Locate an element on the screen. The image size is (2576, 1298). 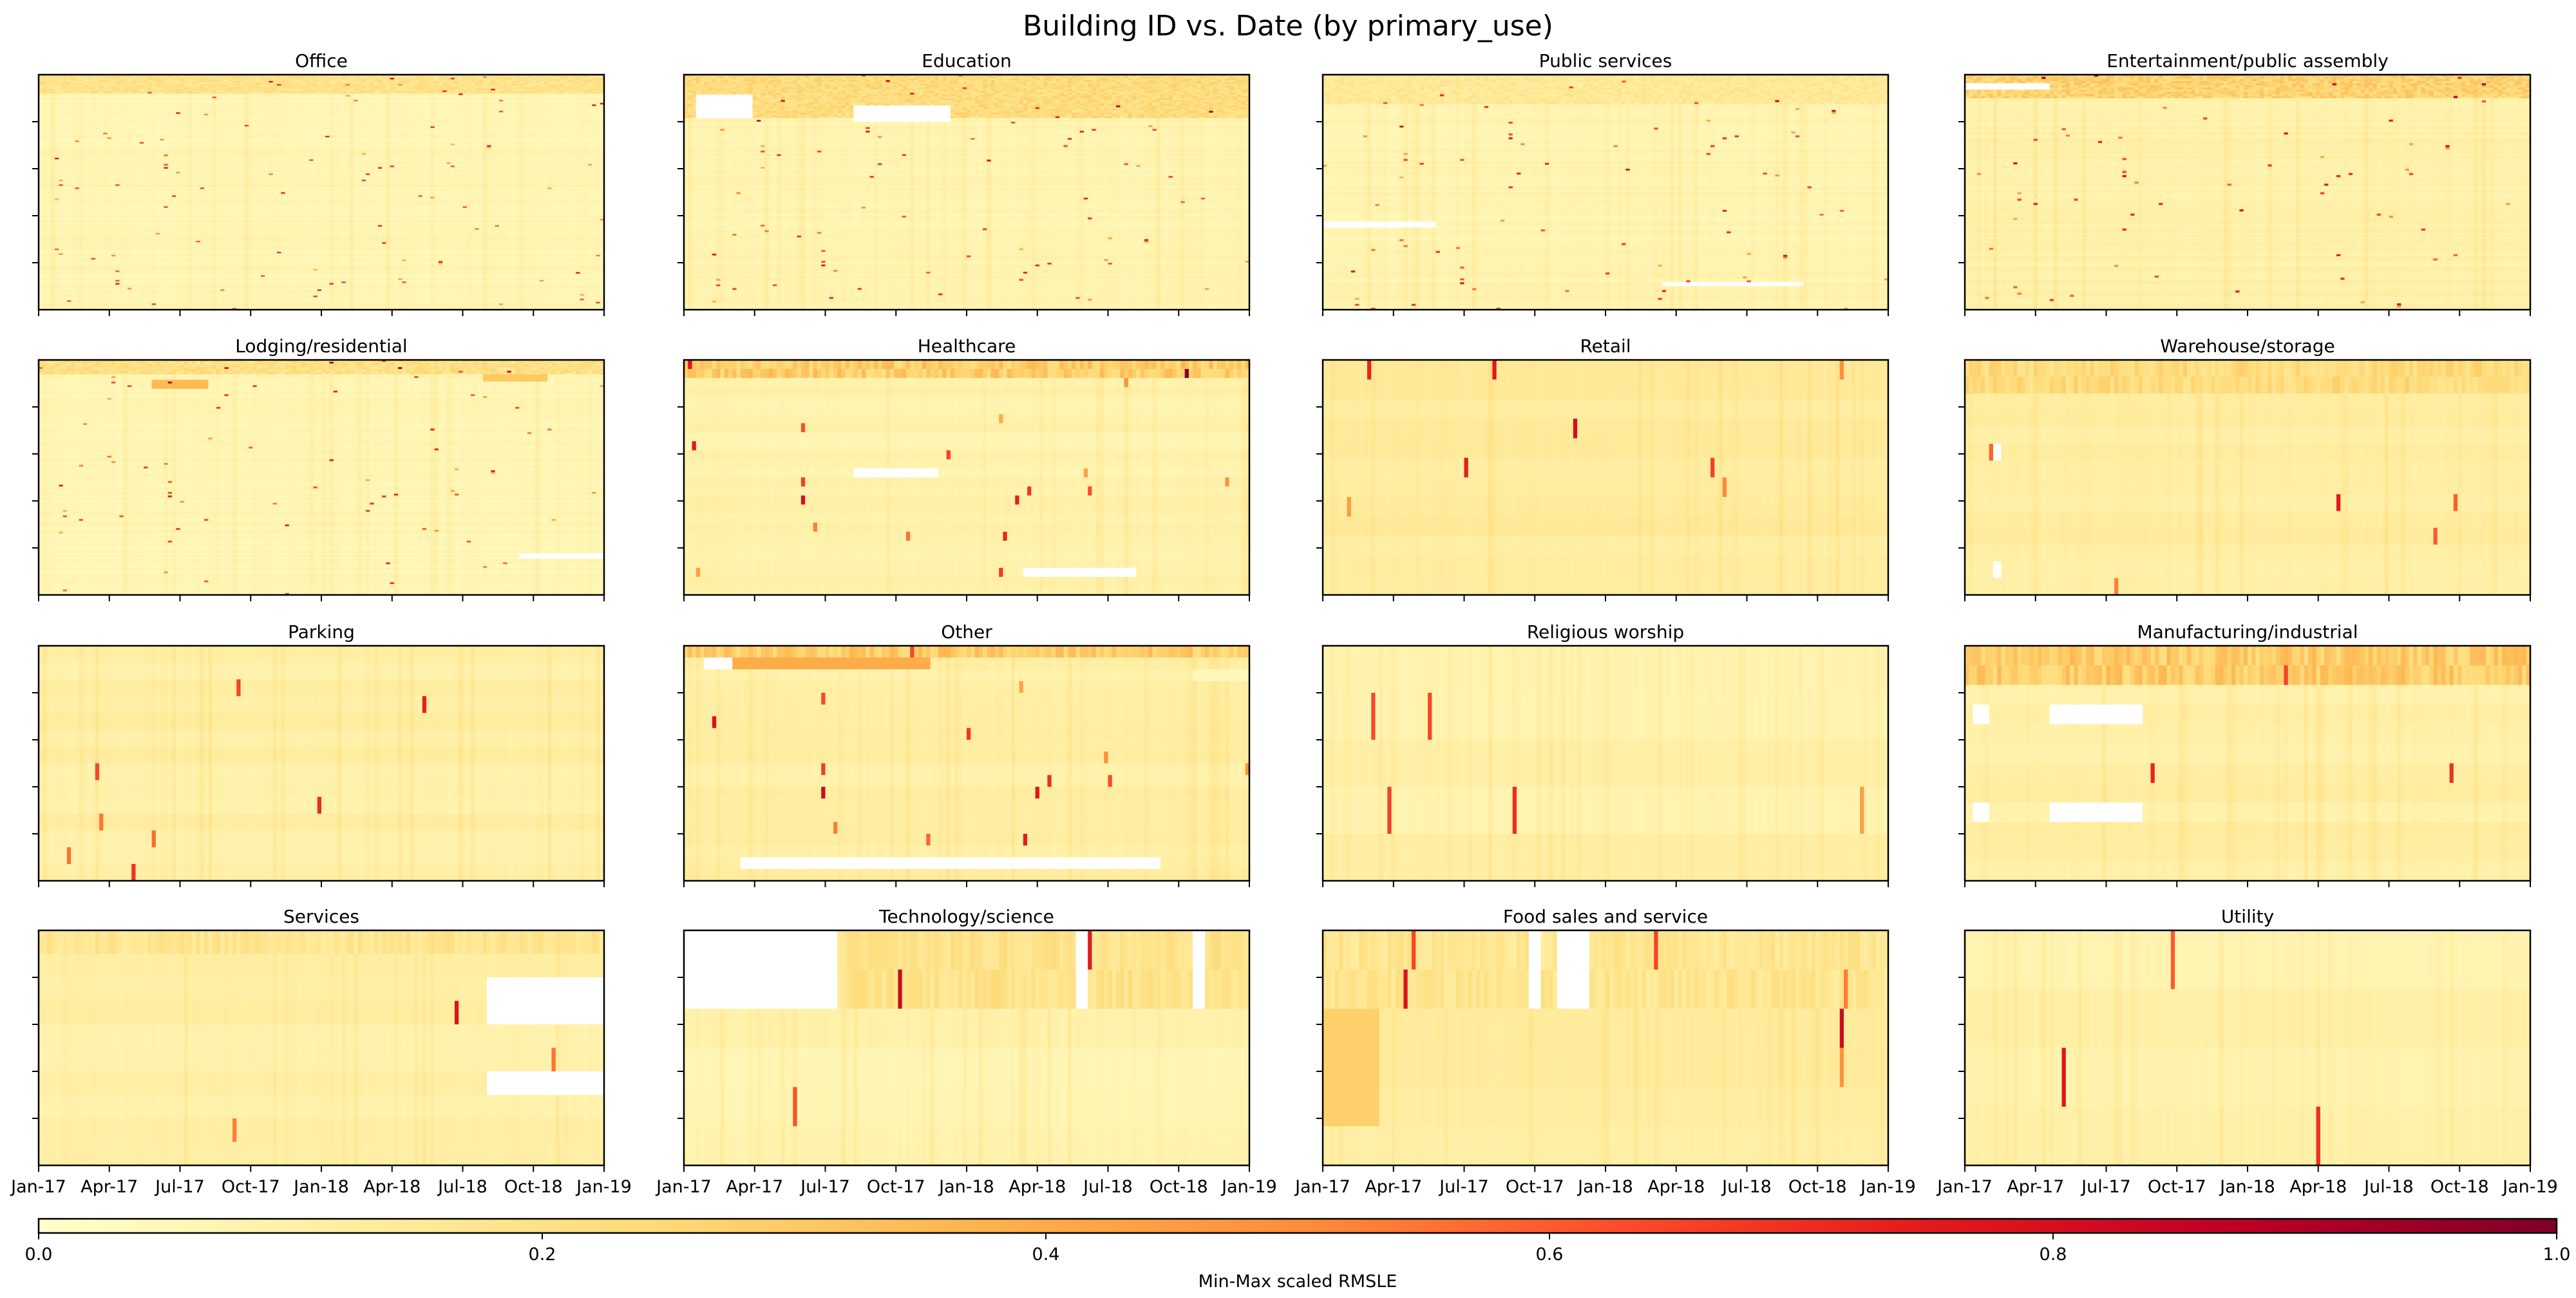
heatmap-cells is located at coordinates (322, 192).